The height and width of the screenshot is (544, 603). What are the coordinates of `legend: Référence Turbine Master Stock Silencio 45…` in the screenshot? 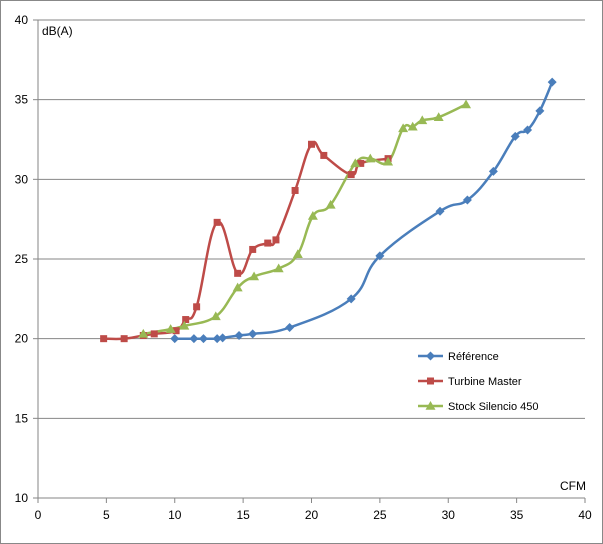 It's located at (478, 382).